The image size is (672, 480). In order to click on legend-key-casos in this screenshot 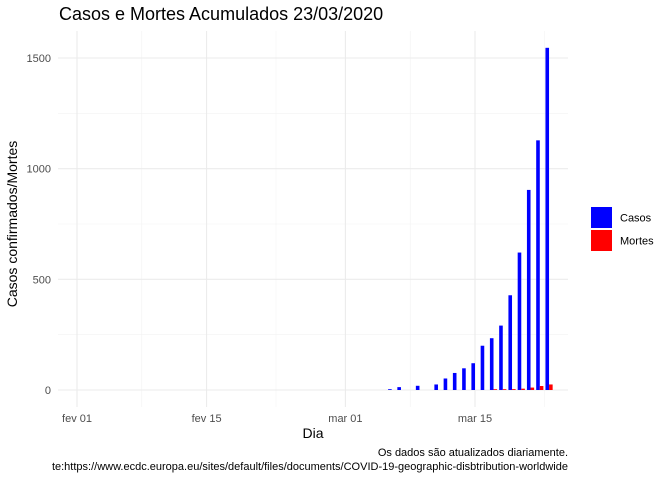, I will do `click(601, 217)`.